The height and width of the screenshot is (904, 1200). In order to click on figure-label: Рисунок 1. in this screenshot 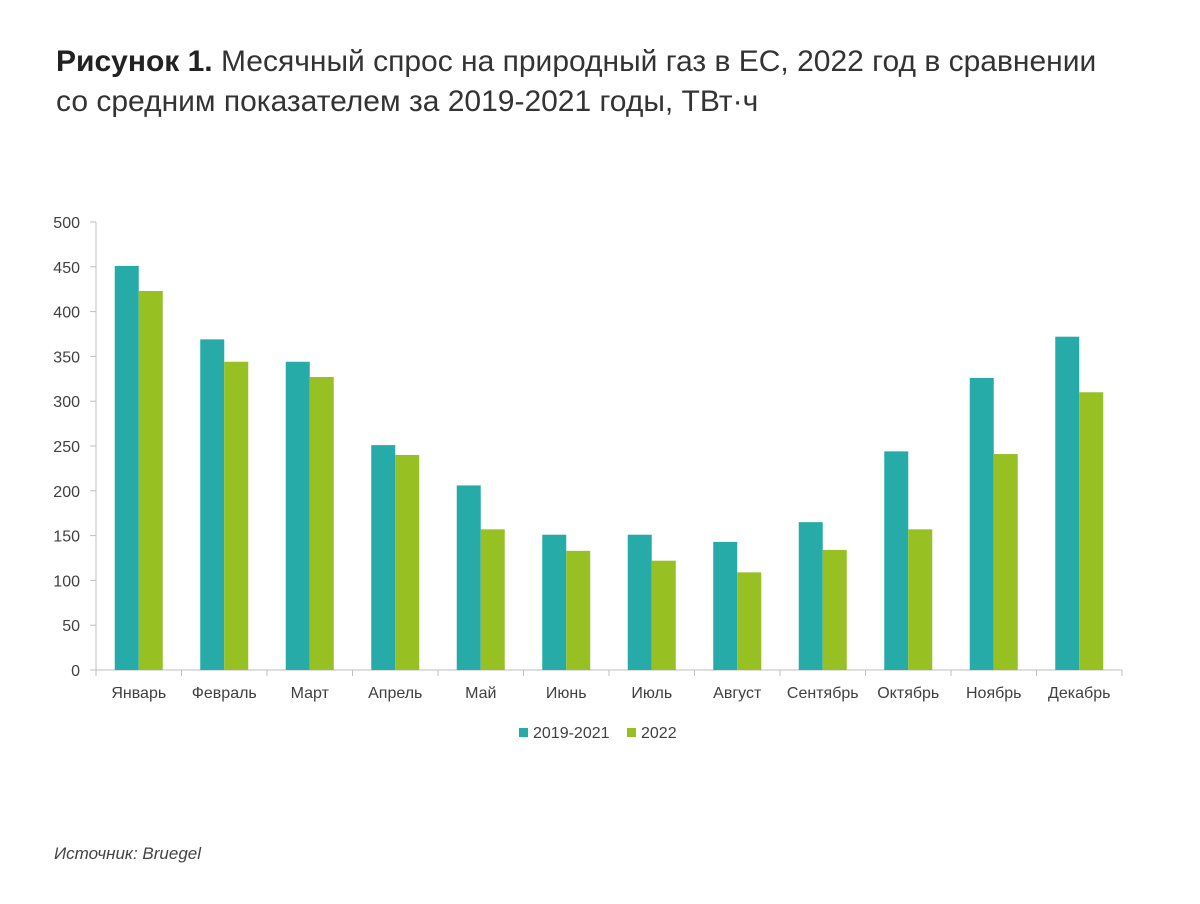, I will do `click(134, 61)`.